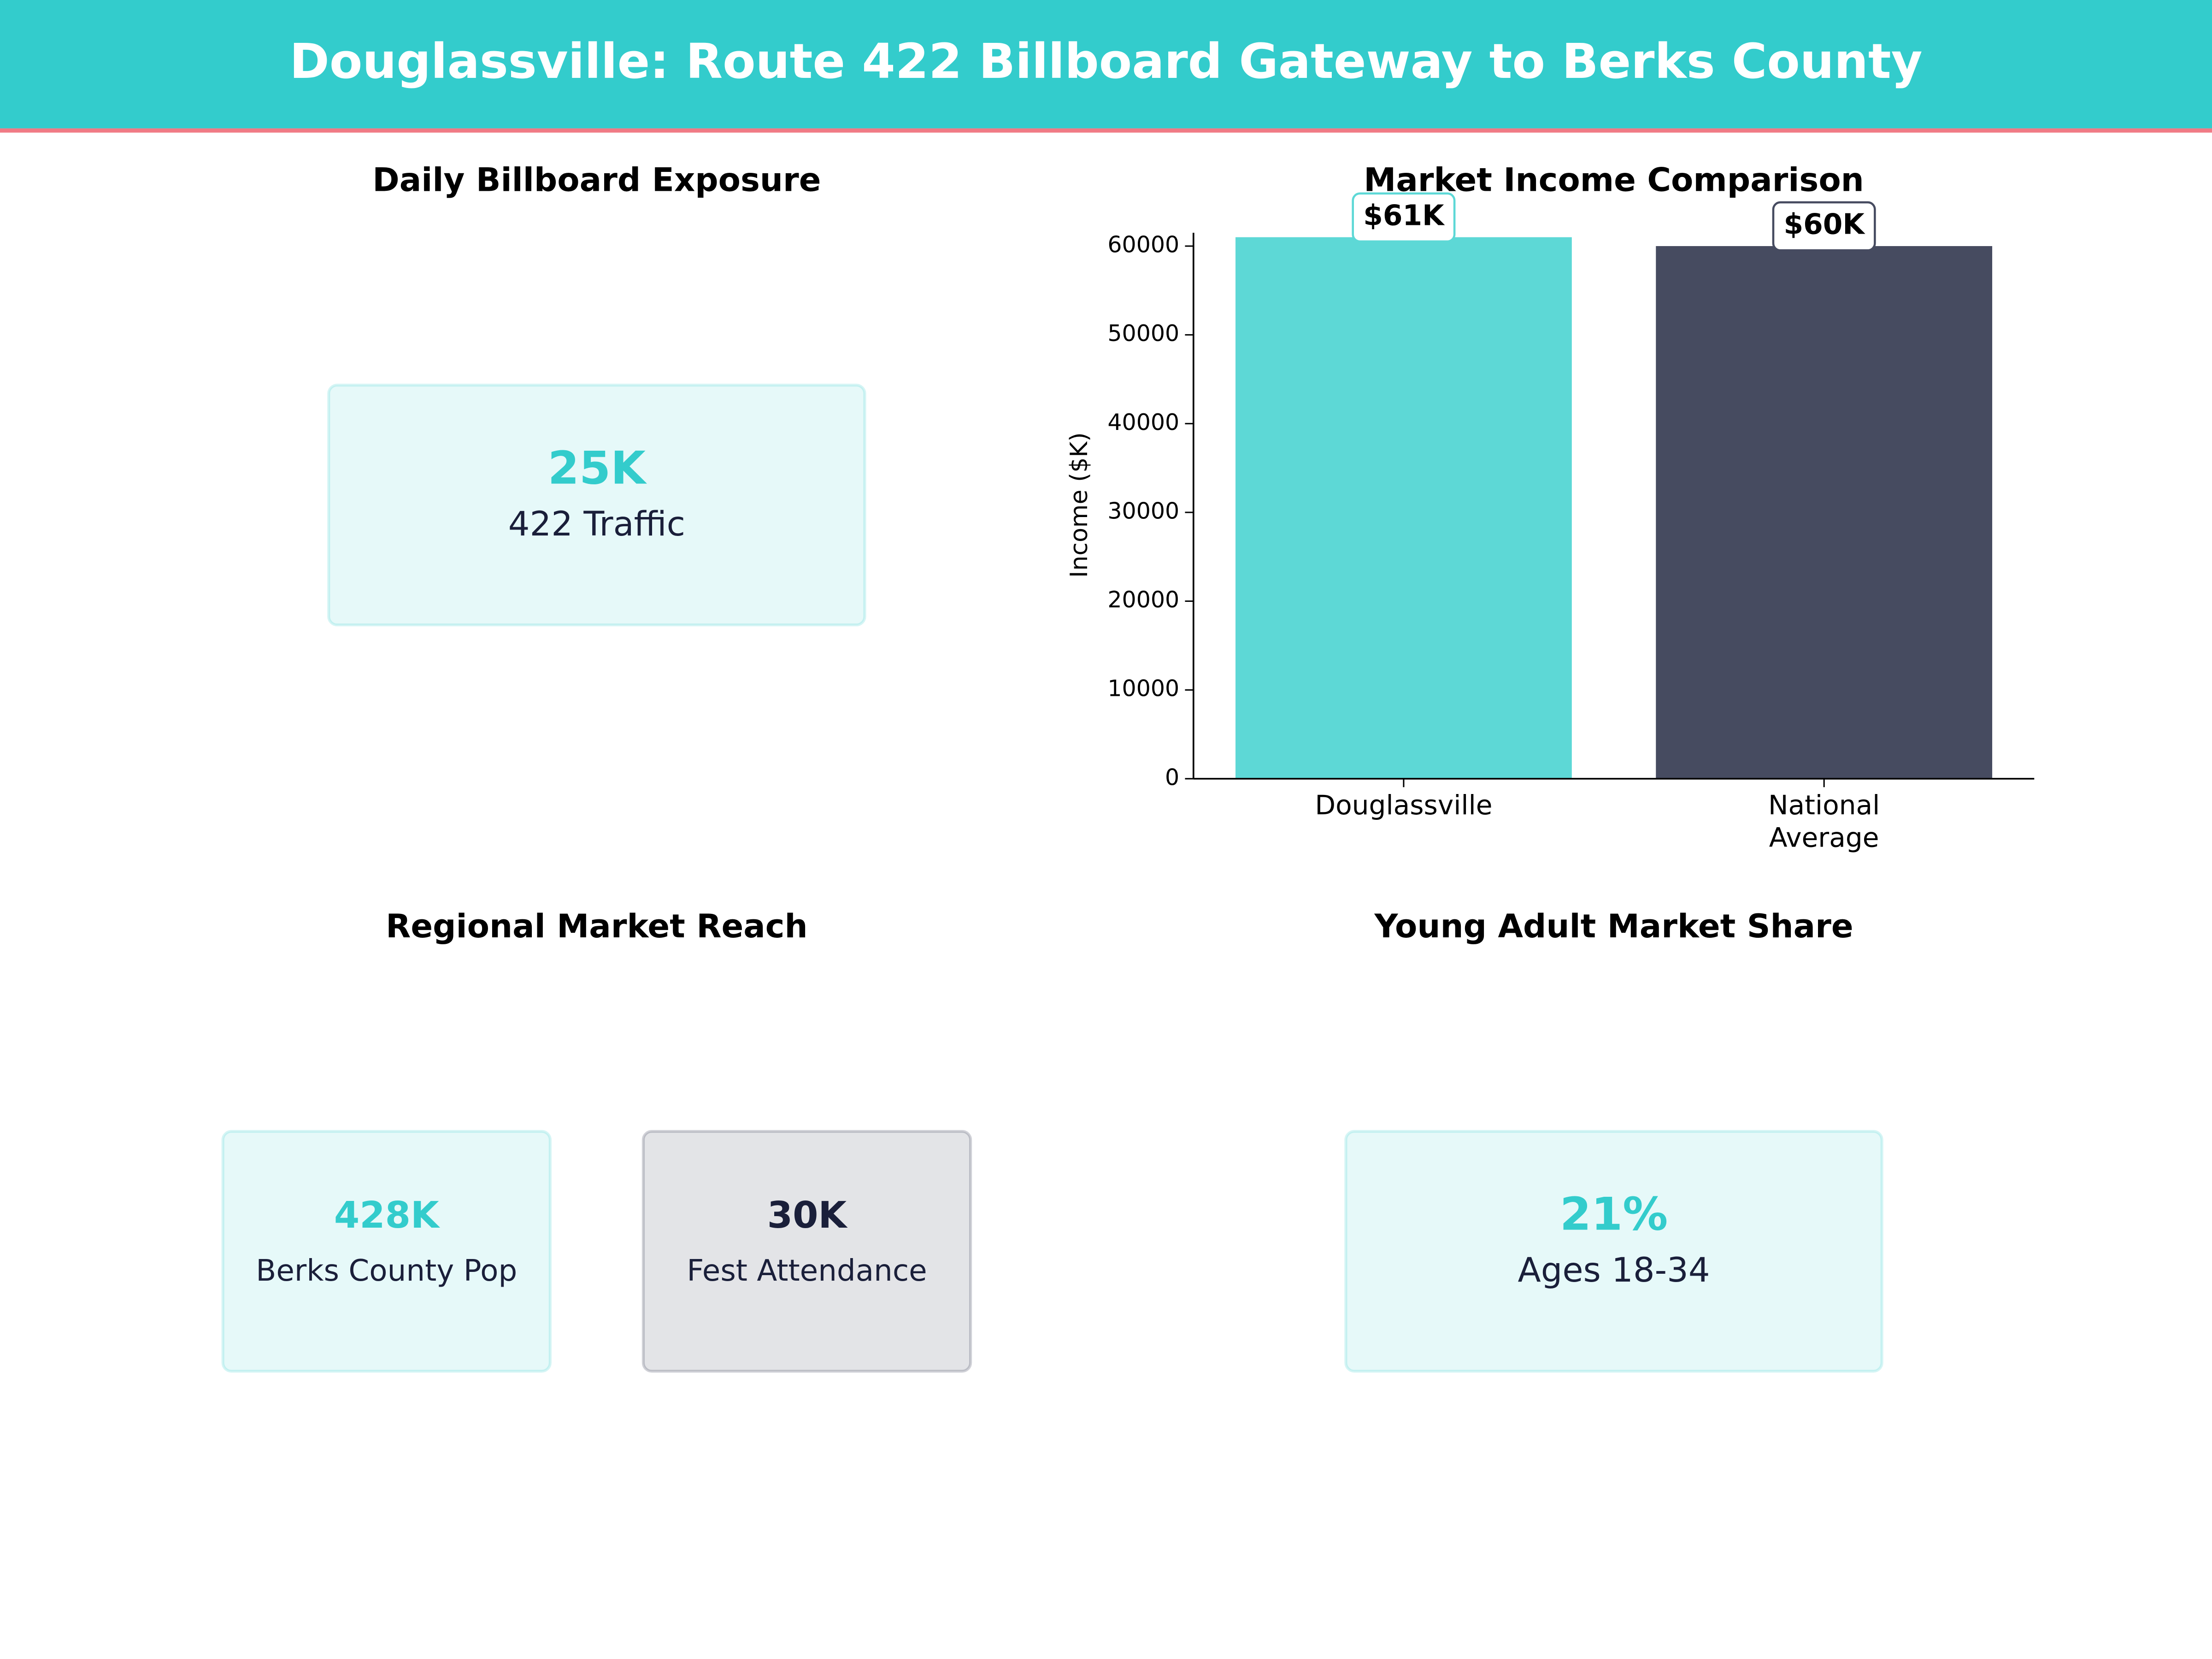  Describe the element at coordinates (1614, 1214) in the screenshot. I see `kpi-value: 21%` at that location.